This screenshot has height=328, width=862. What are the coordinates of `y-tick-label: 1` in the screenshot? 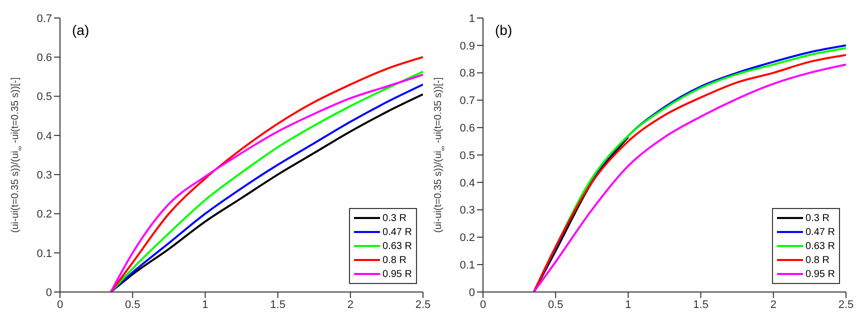 It's located at (471, 18).